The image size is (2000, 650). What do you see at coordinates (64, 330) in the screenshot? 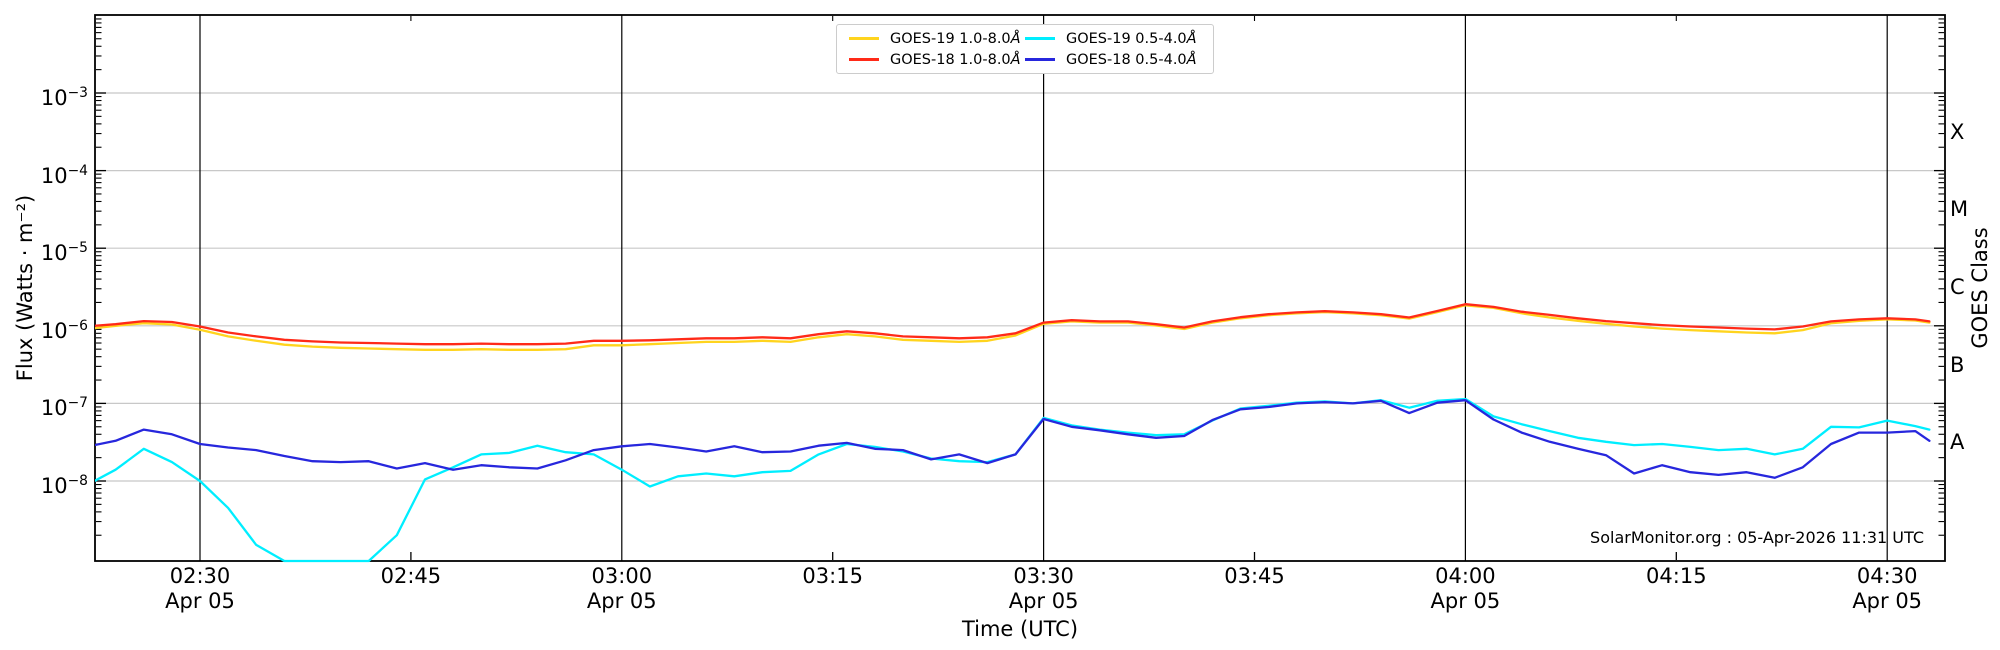
I see `y-tick-label: 10⁻⁶` at bounding box center [64, 330].